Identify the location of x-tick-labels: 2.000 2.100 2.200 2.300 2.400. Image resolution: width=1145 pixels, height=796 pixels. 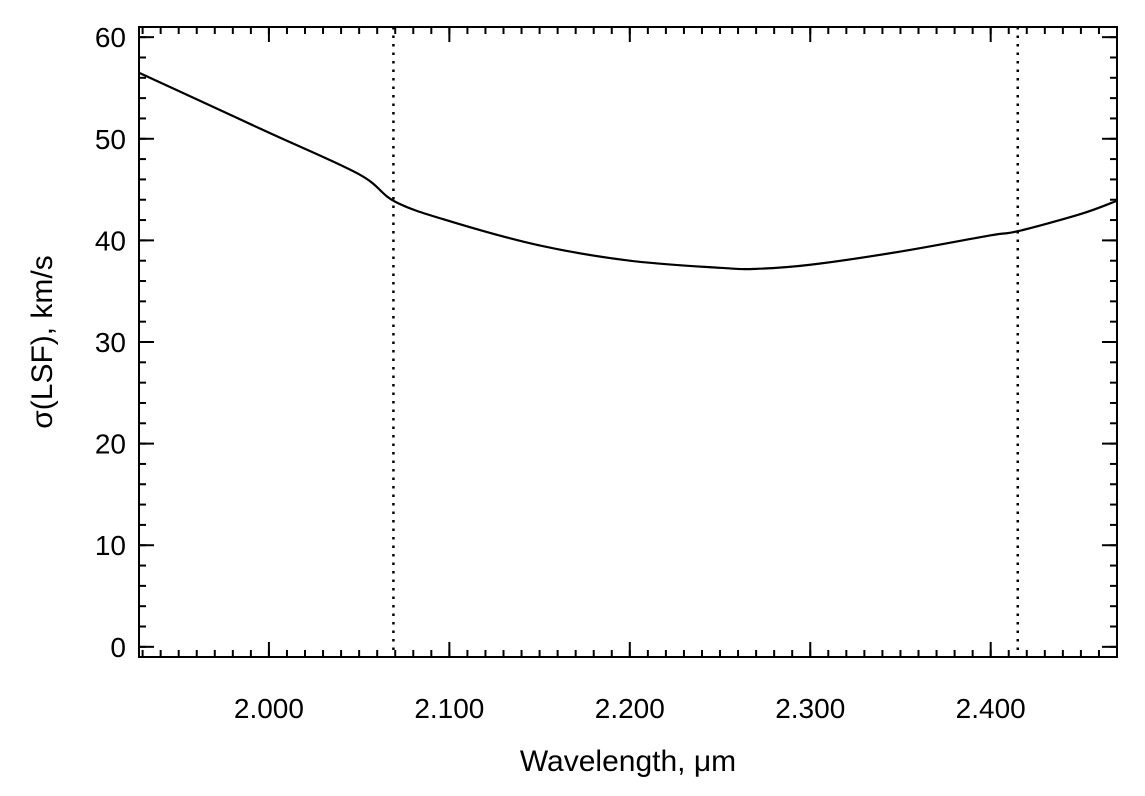
(630, 708).